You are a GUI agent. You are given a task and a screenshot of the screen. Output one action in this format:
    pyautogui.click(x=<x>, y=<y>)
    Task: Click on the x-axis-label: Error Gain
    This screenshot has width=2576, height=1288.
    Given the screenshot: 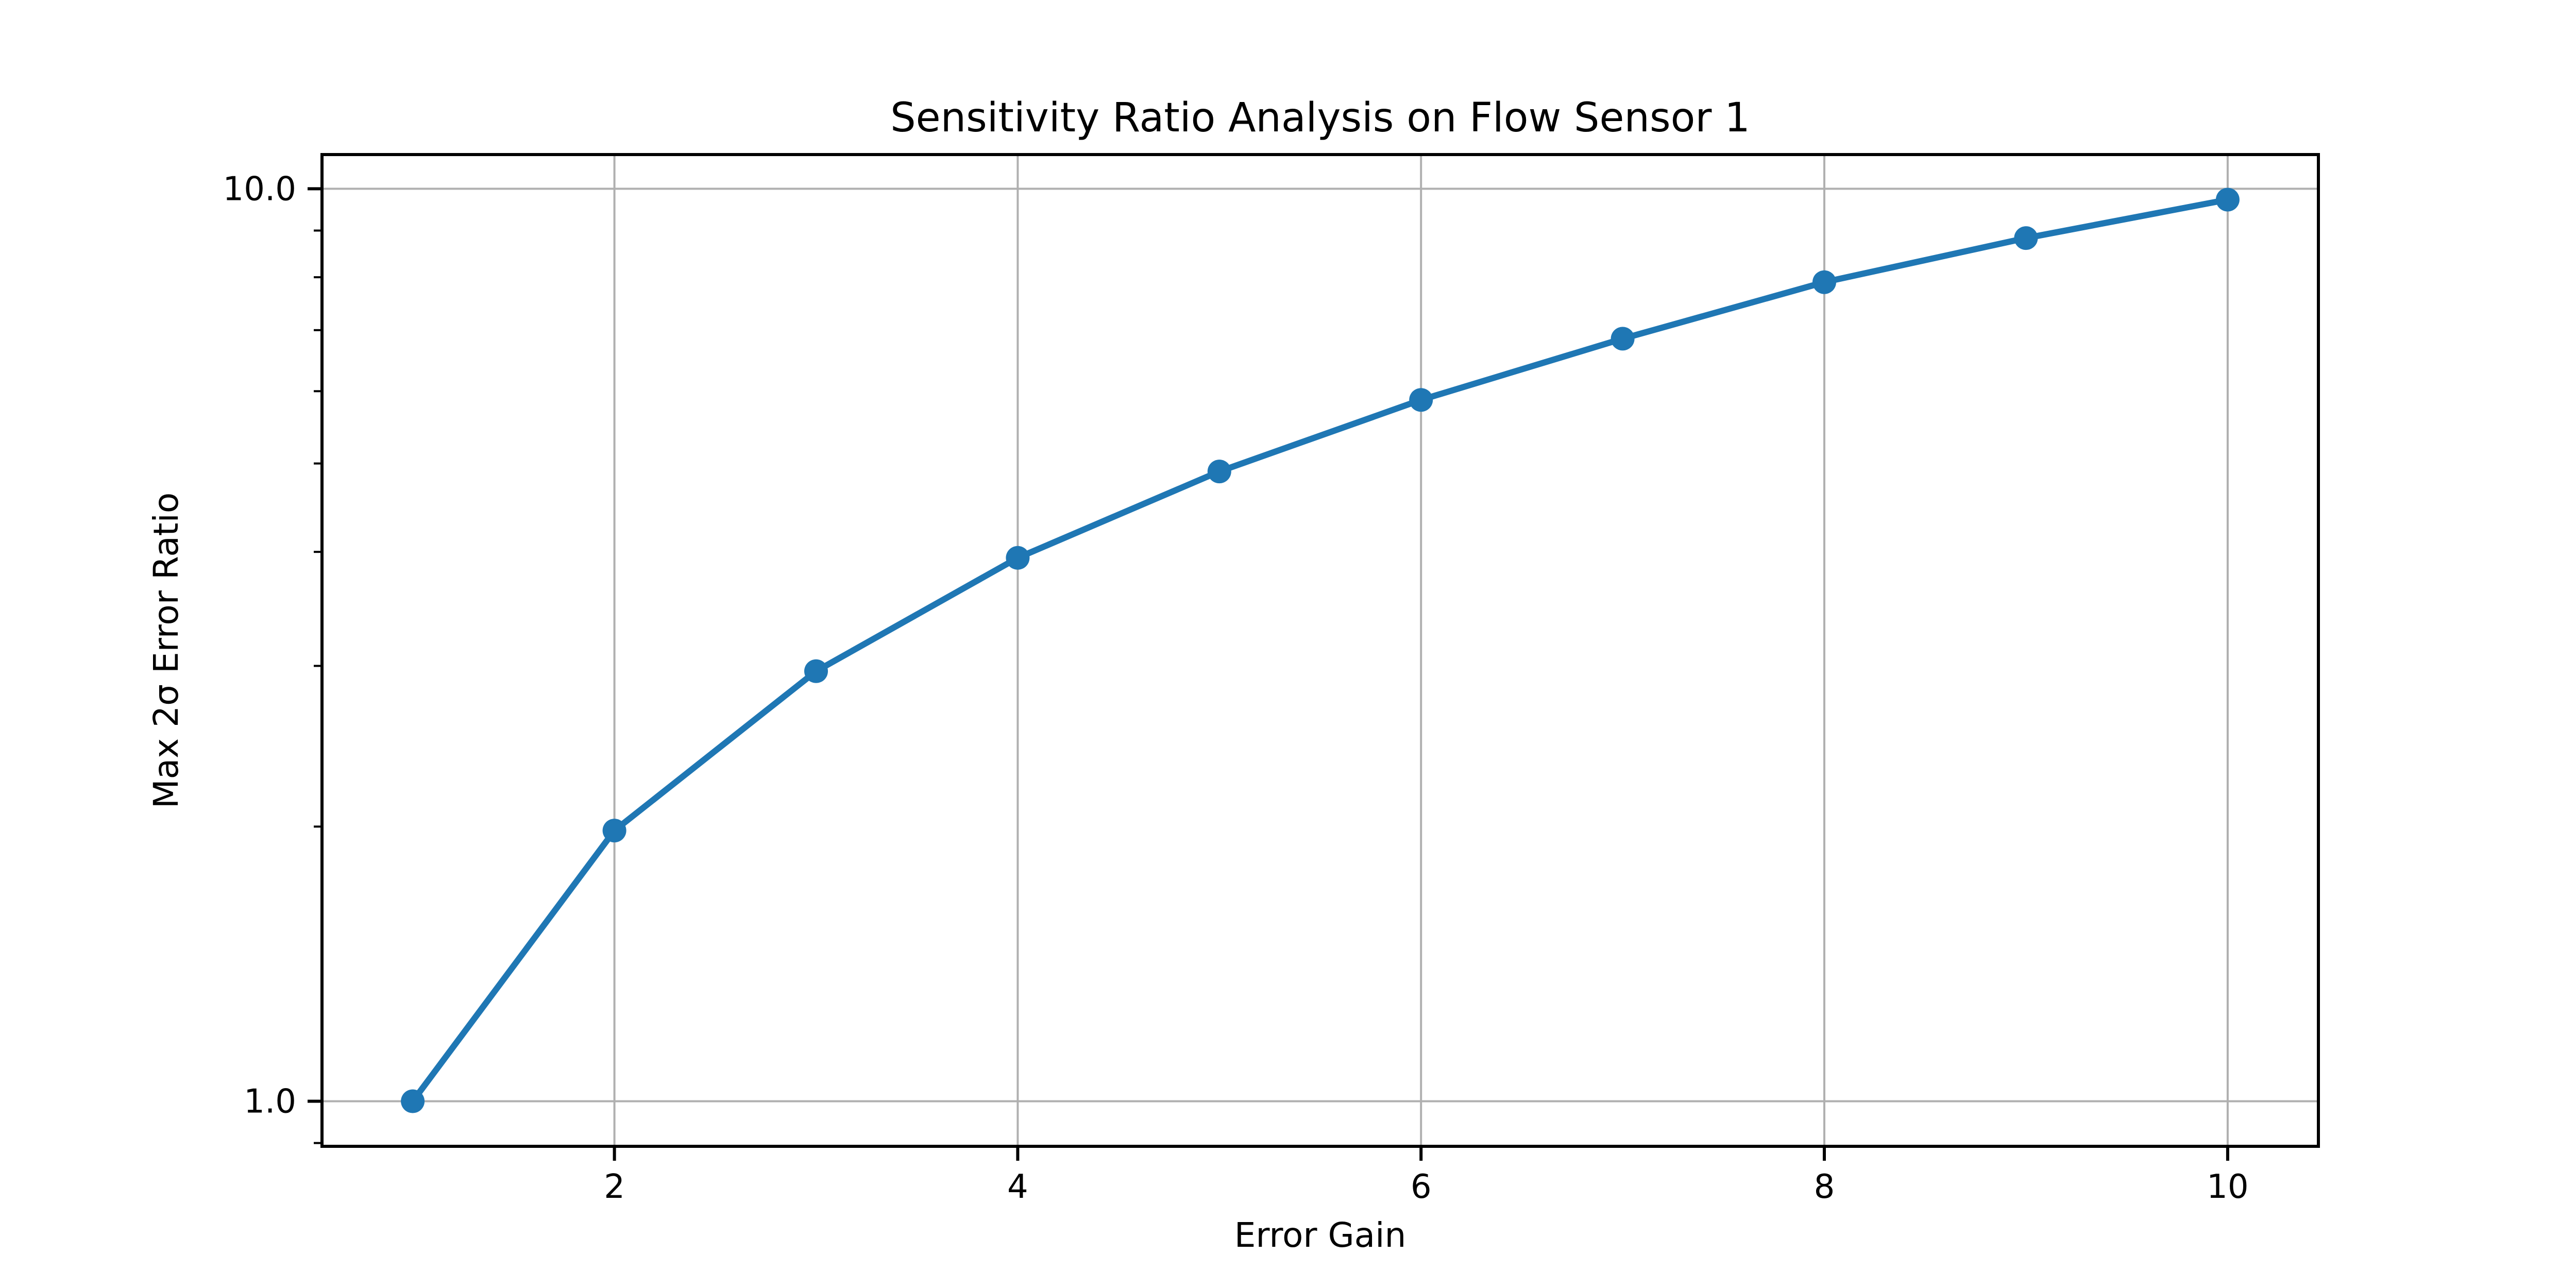 What is the action you would take?
    pyautogui.click(x=1320, y=1235)
    